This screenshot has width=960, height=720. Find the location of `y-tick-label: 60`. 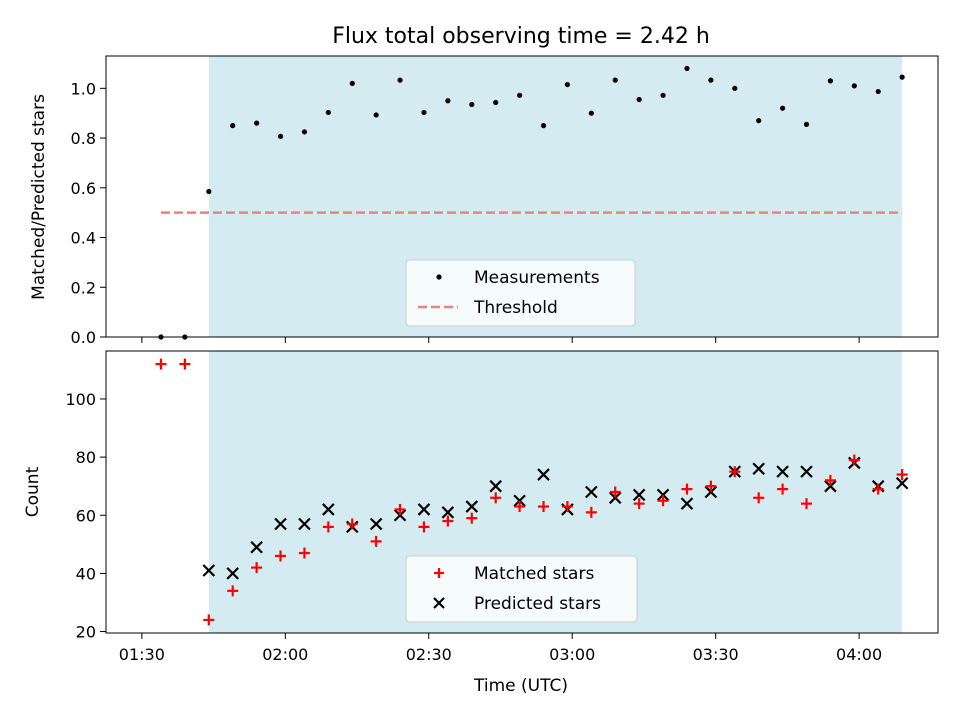

y-tick-label: 60 is located at coordinates (86, 515).